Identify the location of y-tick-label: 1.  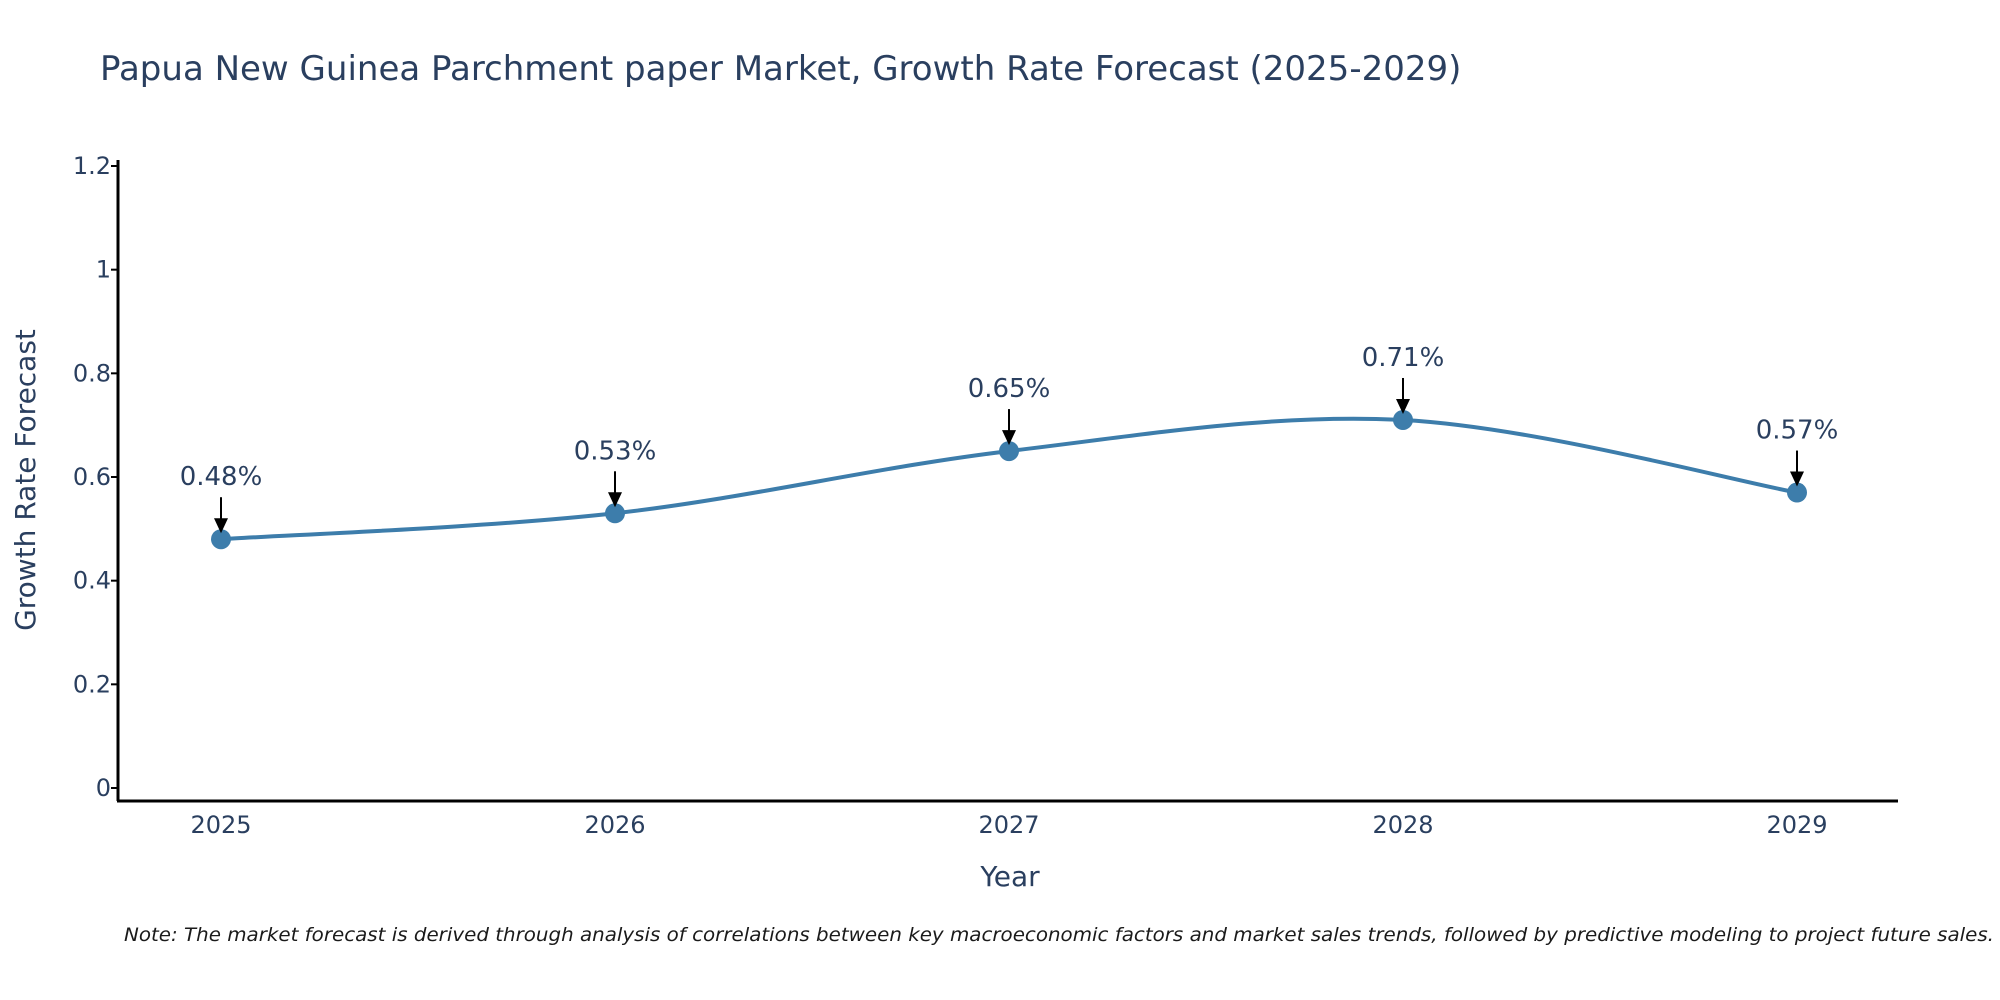
(103, 270).